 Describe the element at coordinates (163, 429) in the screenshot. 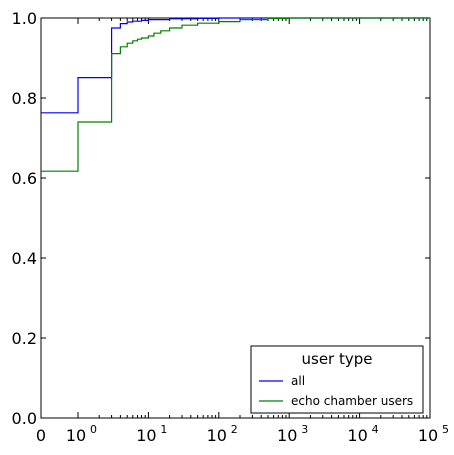

I see `x-tick-exponent: 1` at that location.